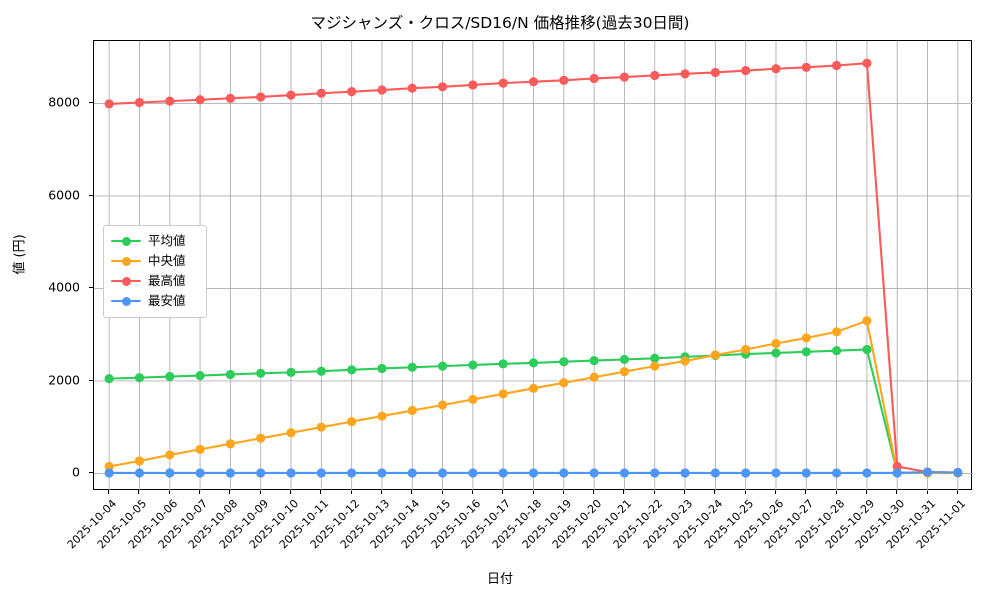  Describe the element at coordinates (167, 240) in the screenshot. I see `legend-label: 平均値` at that location.